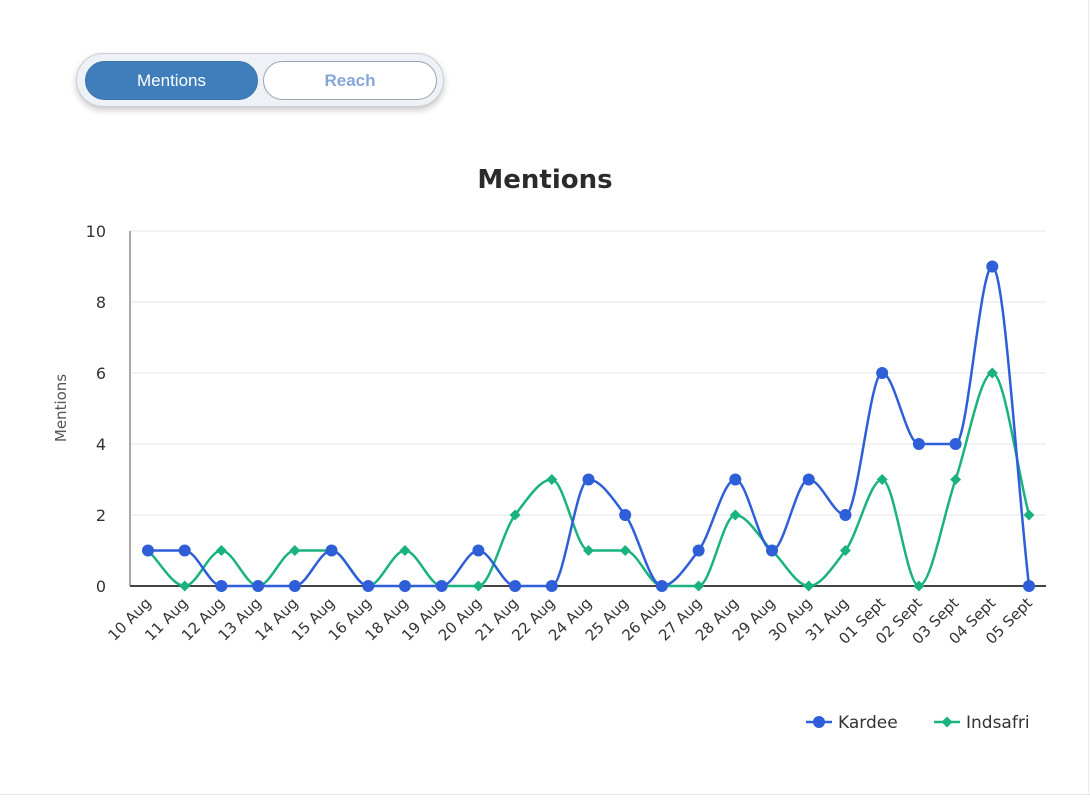 This screenshot has height=800, width=1090. What do you see at coordinates (101, 444) in the screenshot?
I see `y-tick-label: 4` at bounding box center [101, 444].